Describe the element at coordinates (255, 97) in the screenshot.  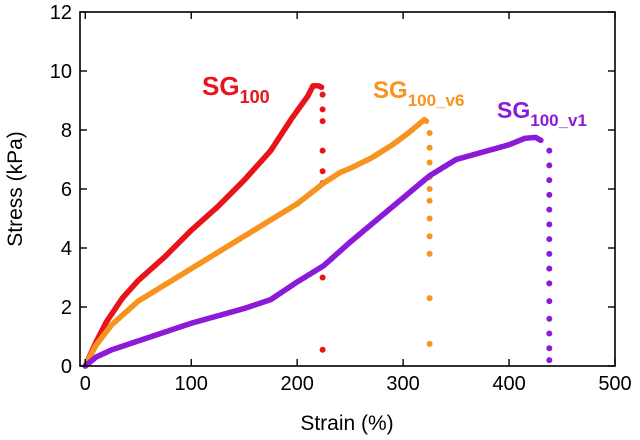
I see `series-label-subscript: 100` at that location.